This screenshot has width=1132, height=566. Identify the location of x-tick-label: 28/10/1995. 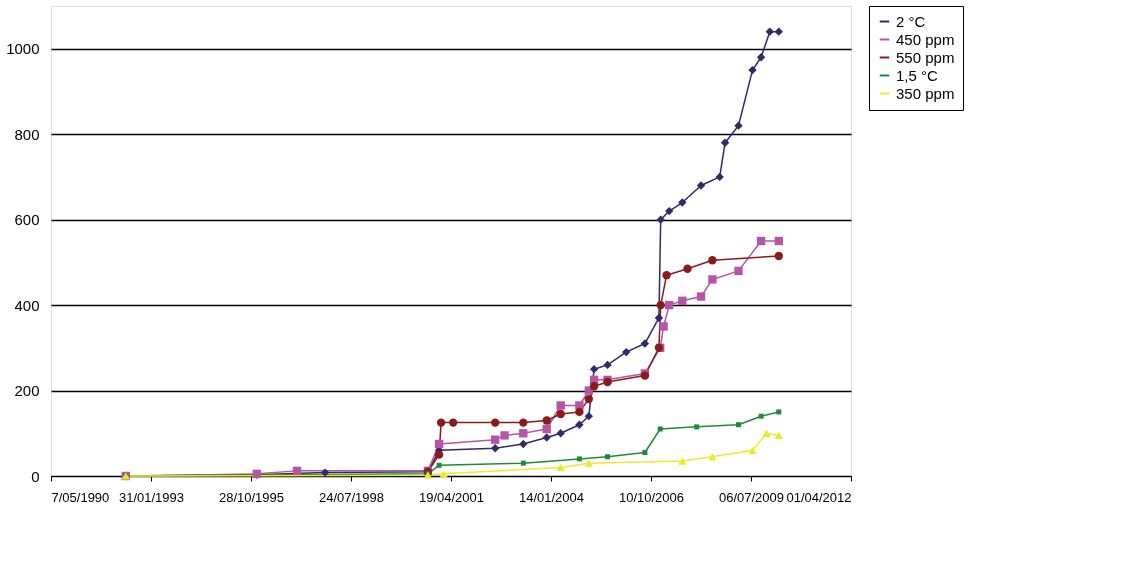
(251, 497).